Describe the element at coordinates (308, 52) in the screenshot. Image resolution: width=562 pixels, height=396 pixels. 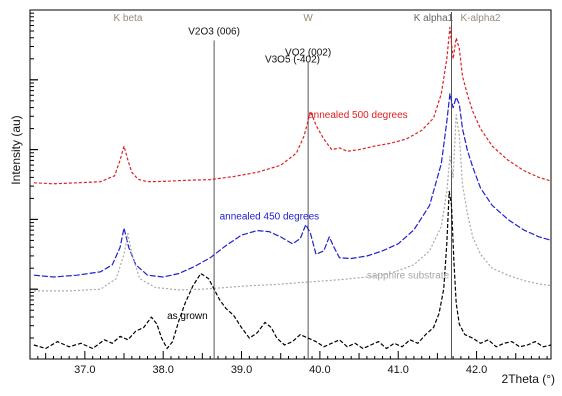
I see `reference-label: VO2 (002)` at that location.